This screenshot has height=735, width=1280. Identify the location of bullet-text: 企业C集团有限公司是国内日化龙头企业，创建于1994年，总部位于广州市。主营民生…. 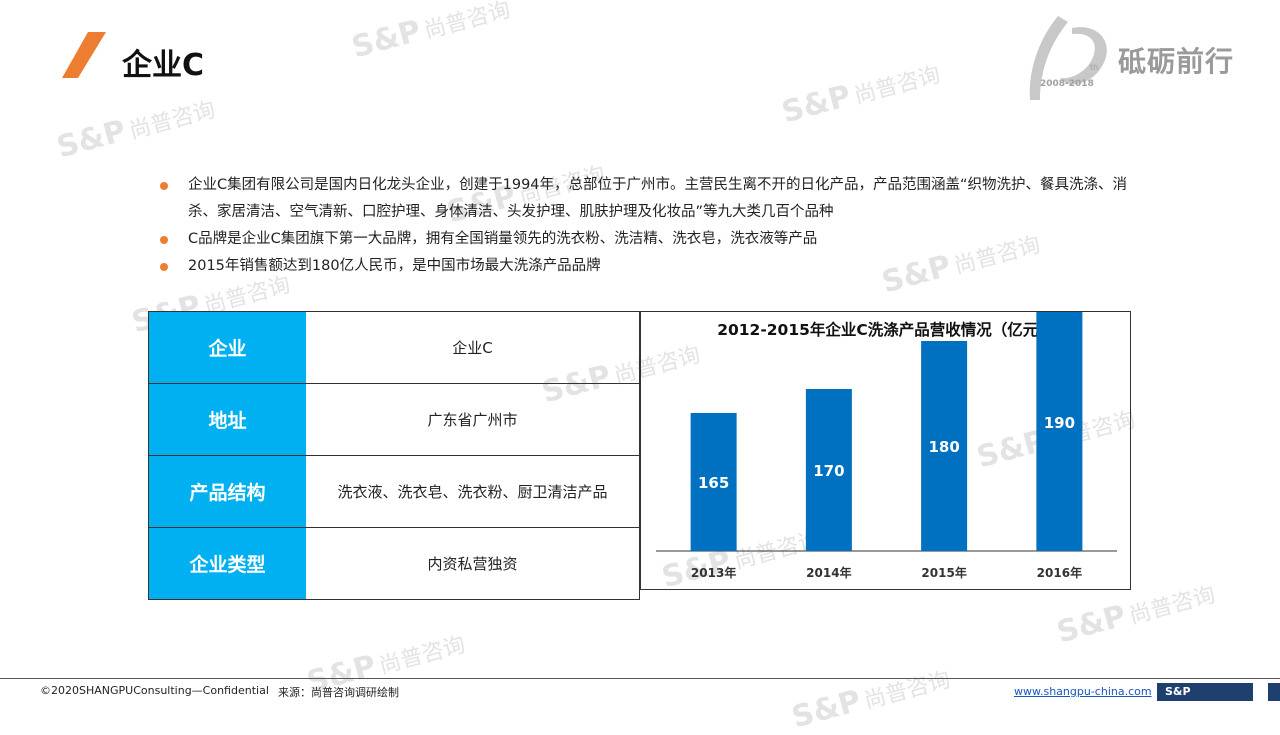
(658, 198).